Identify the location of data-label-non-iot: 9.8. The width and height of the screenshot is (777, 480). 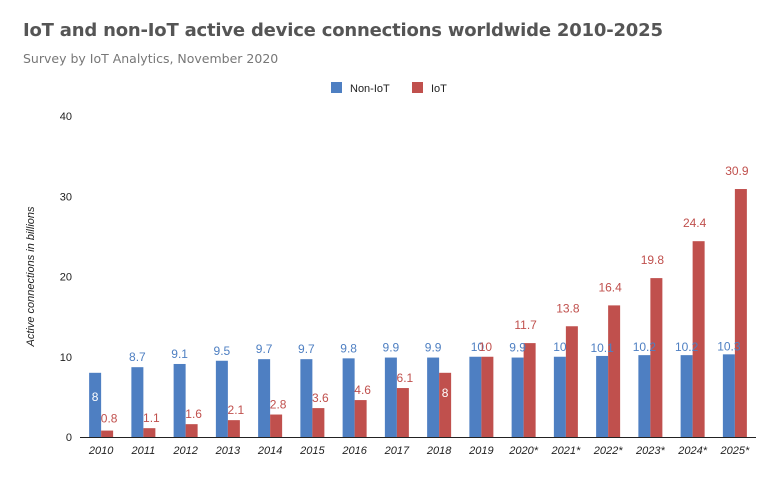
(348, 348).